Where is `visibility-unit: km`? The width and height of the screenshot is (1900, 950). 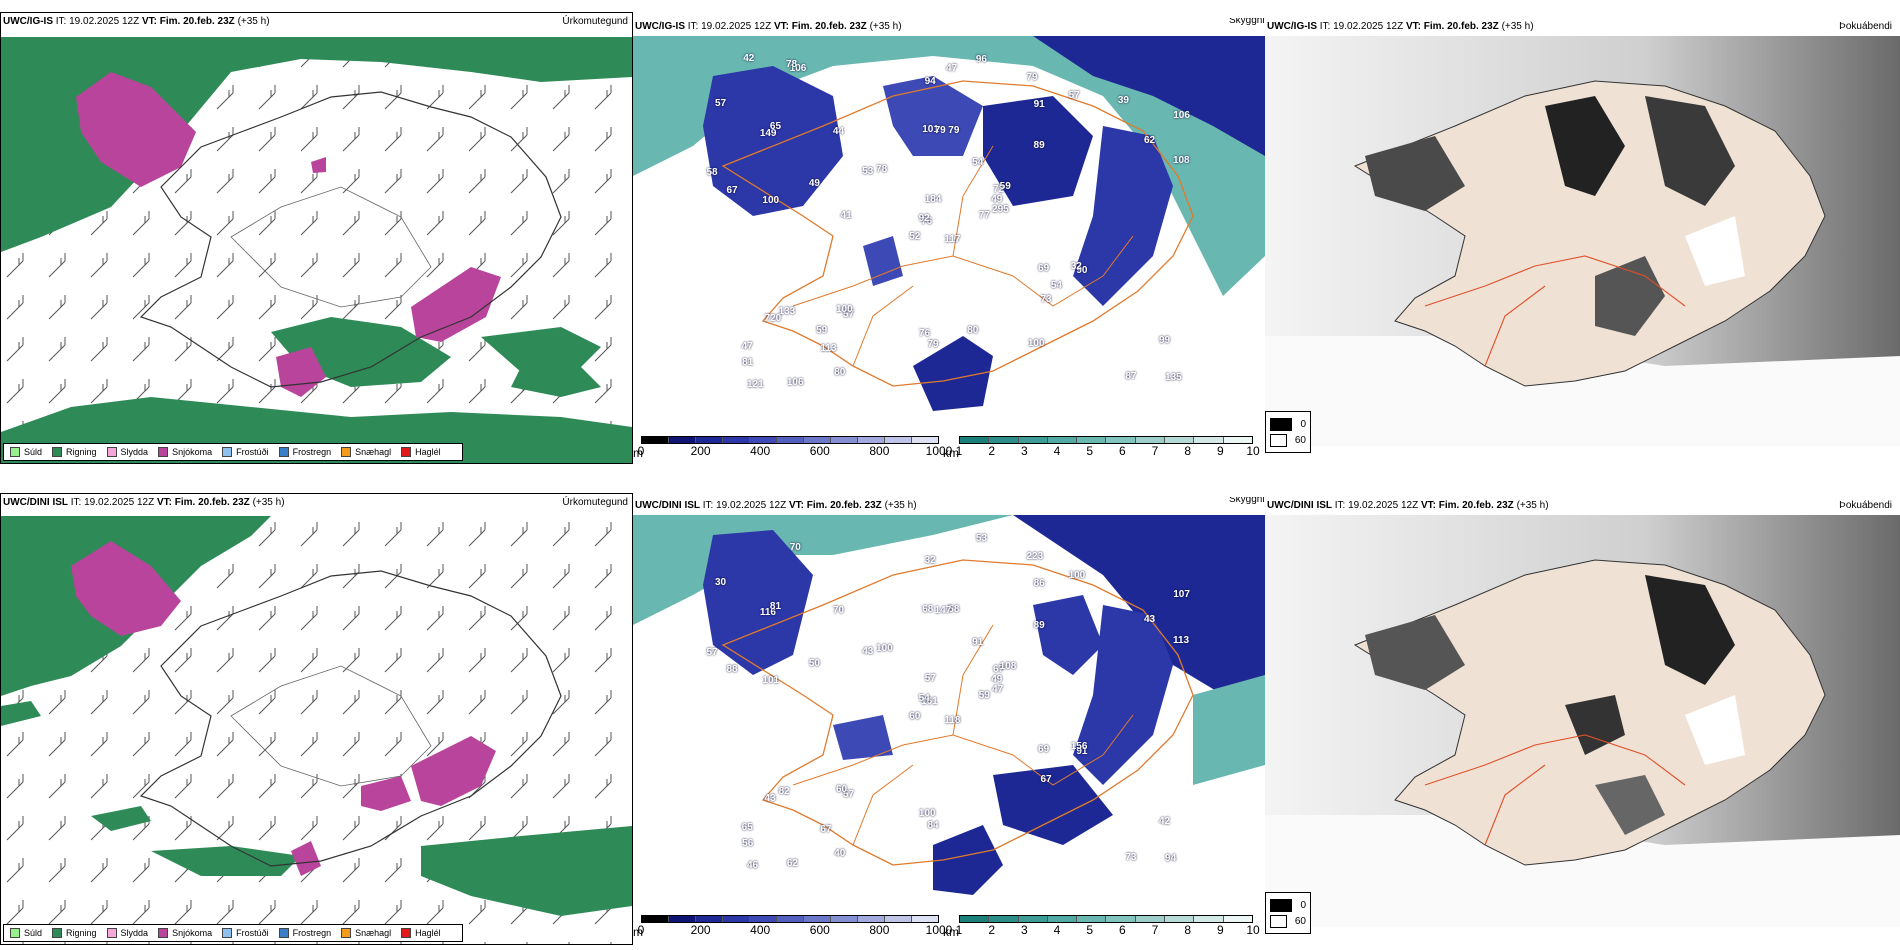
visibility-unit: km is located at coordinates (951, 453).